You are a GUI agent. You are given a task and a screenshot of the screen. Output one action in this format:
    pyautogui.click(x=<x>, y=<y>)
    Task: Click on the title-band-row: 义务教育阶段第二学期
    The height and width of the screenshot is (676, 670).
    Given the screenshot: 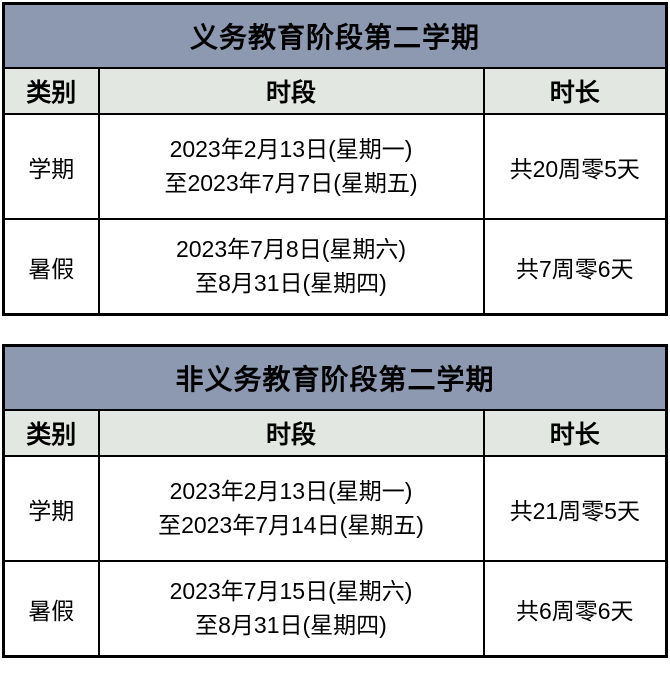 What is the action you would take?
    pyautogui.click(x=335, y=35)
    